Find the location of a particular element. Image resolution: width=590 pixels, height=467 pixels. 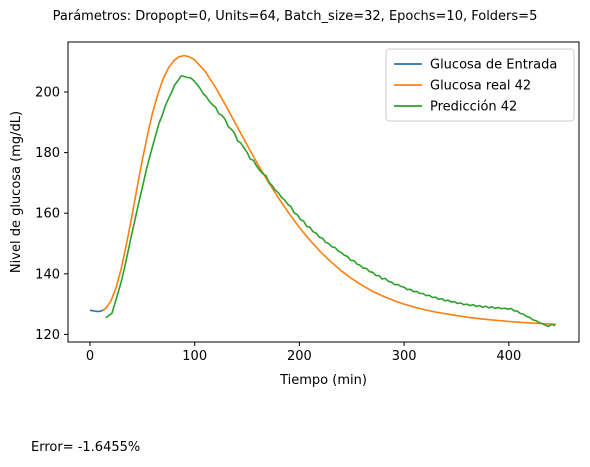

y-tick-label: 200 is located at coordinates (47, 93).